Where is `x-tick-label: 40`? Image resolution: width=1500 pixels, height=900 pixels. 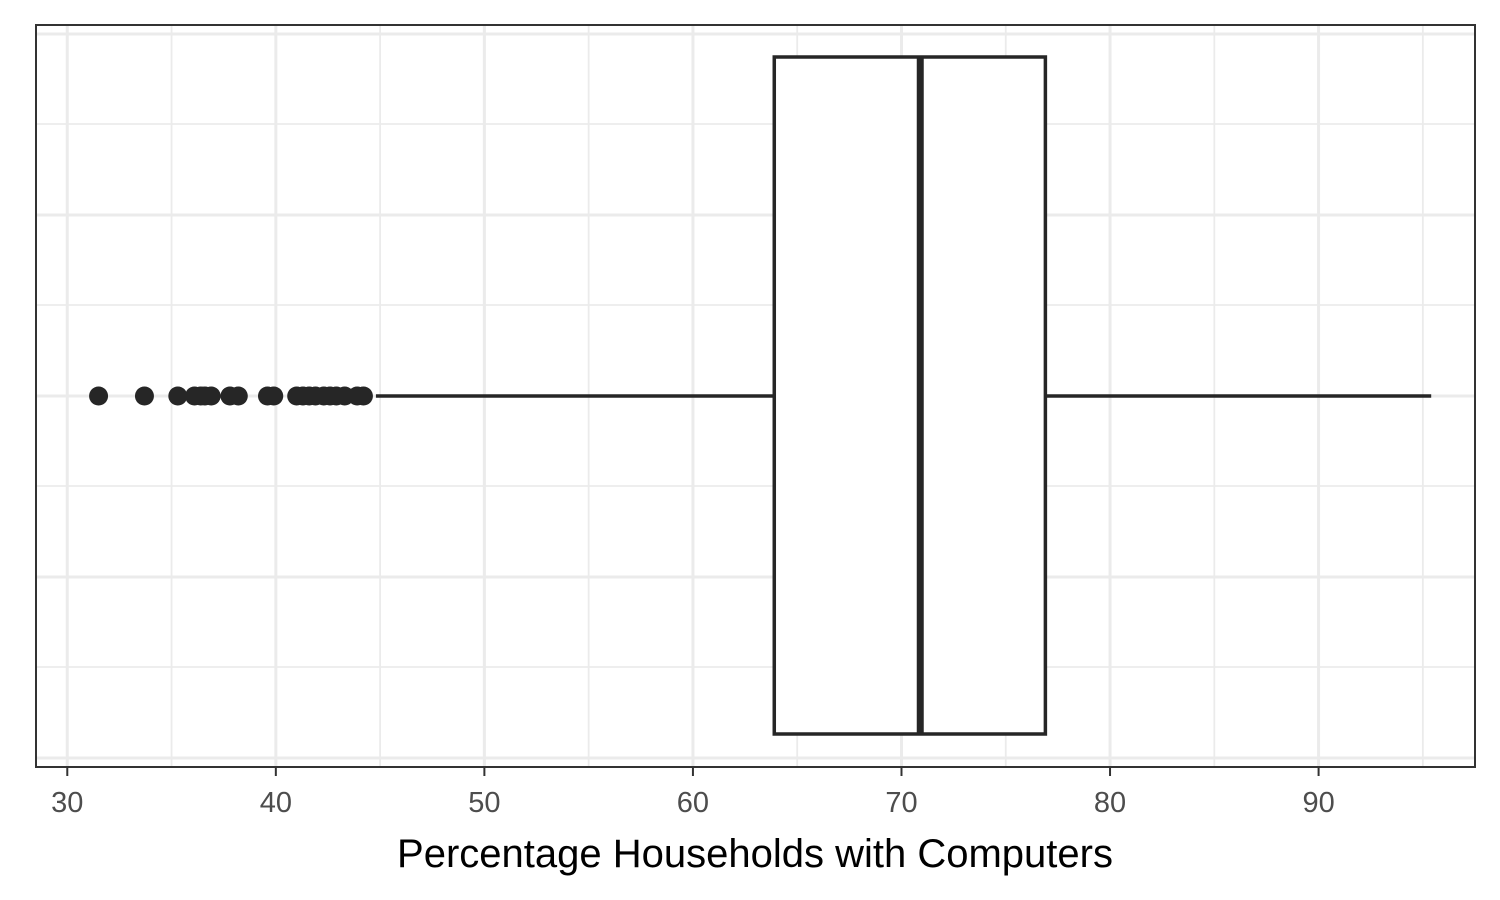
x-tick-label: 40 is located at coordinates (276, 803).